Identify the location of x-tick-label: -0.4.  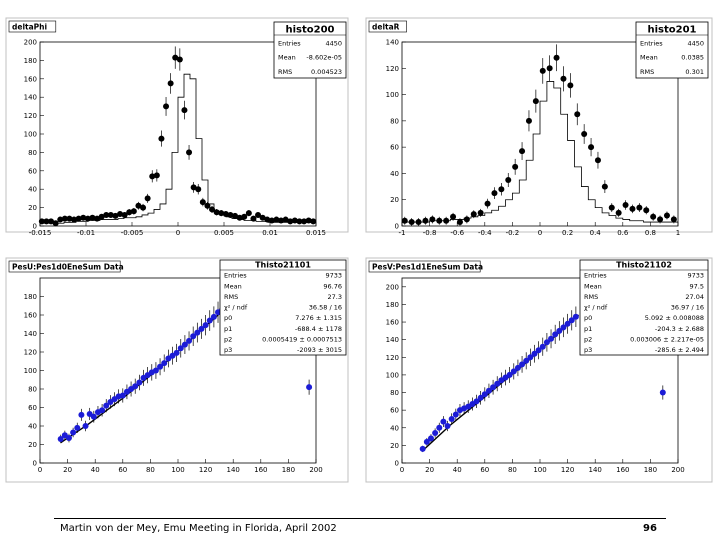
(485, 233).